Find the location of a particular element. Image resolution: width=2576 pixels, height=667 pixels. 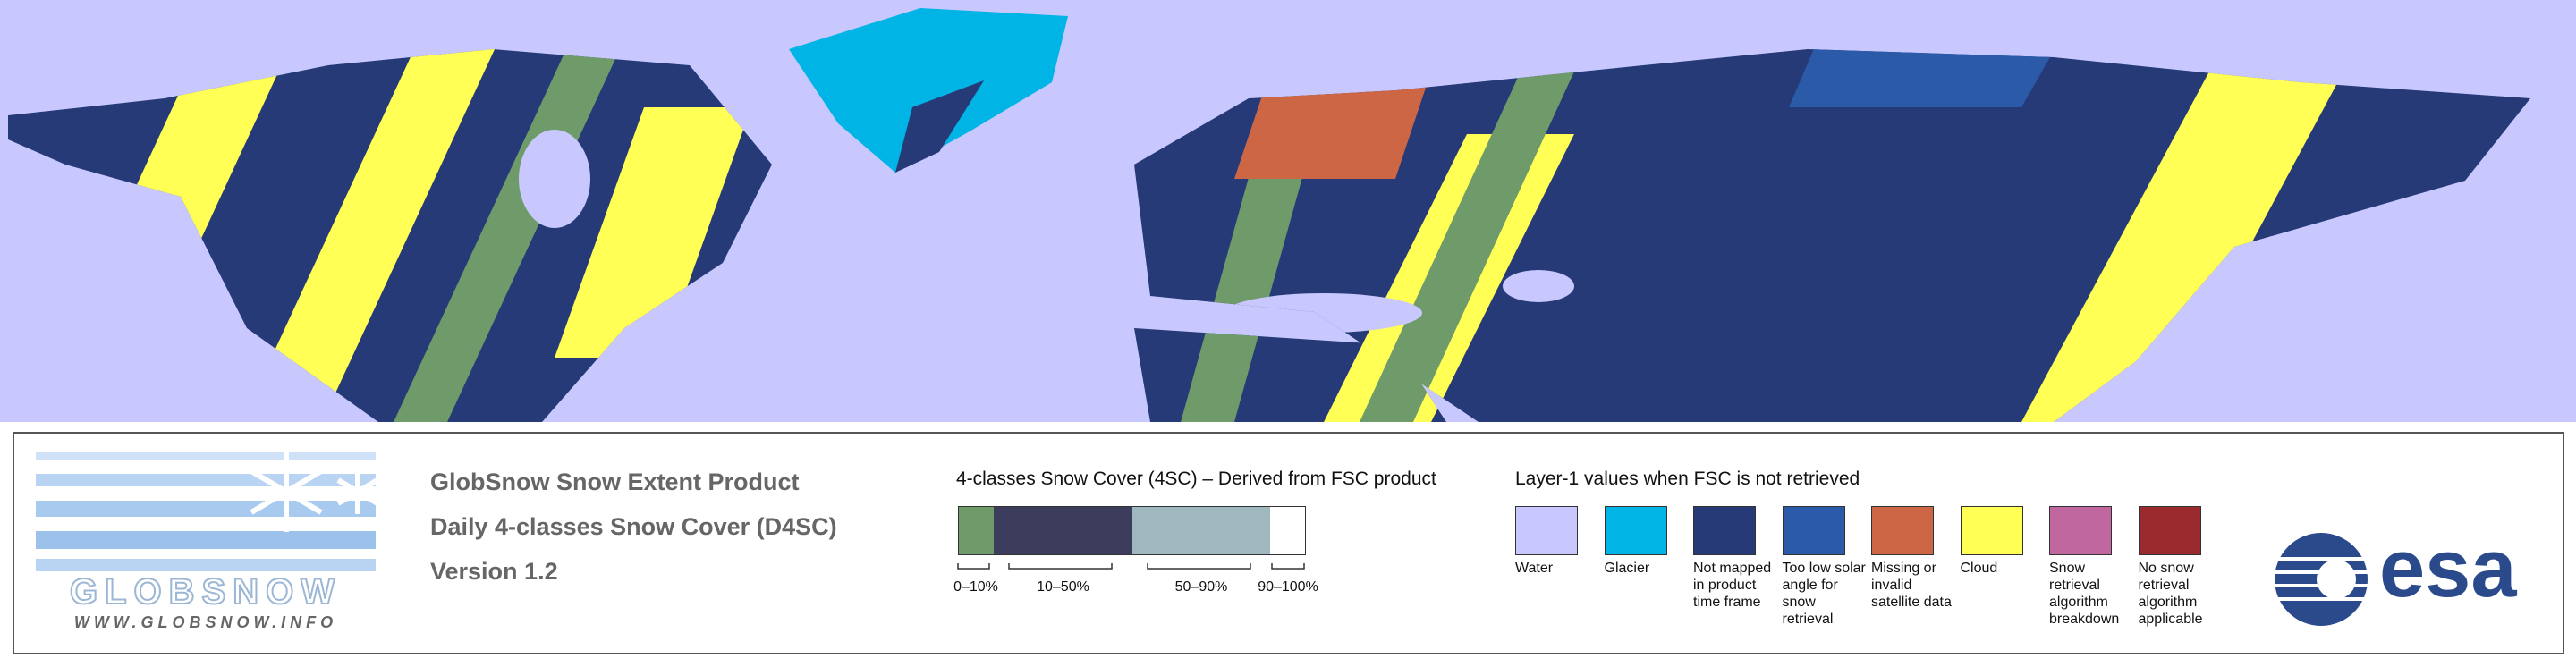

class-label: 0–10% is located at coordinates (975, 587).